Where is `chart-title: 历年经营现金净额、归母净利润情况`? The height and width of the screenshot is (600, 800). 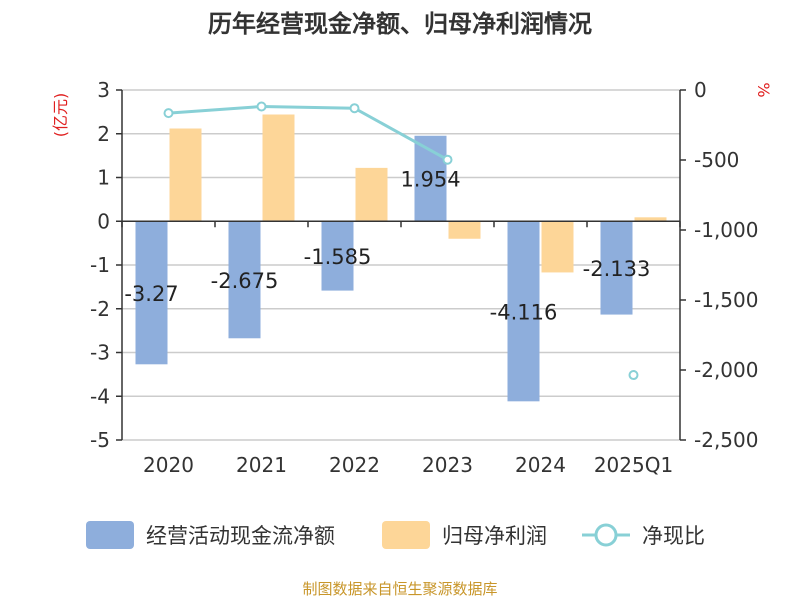
chart-title: 历年经营现金净额、归母净利润情况 is located at coordinates (400, 24).